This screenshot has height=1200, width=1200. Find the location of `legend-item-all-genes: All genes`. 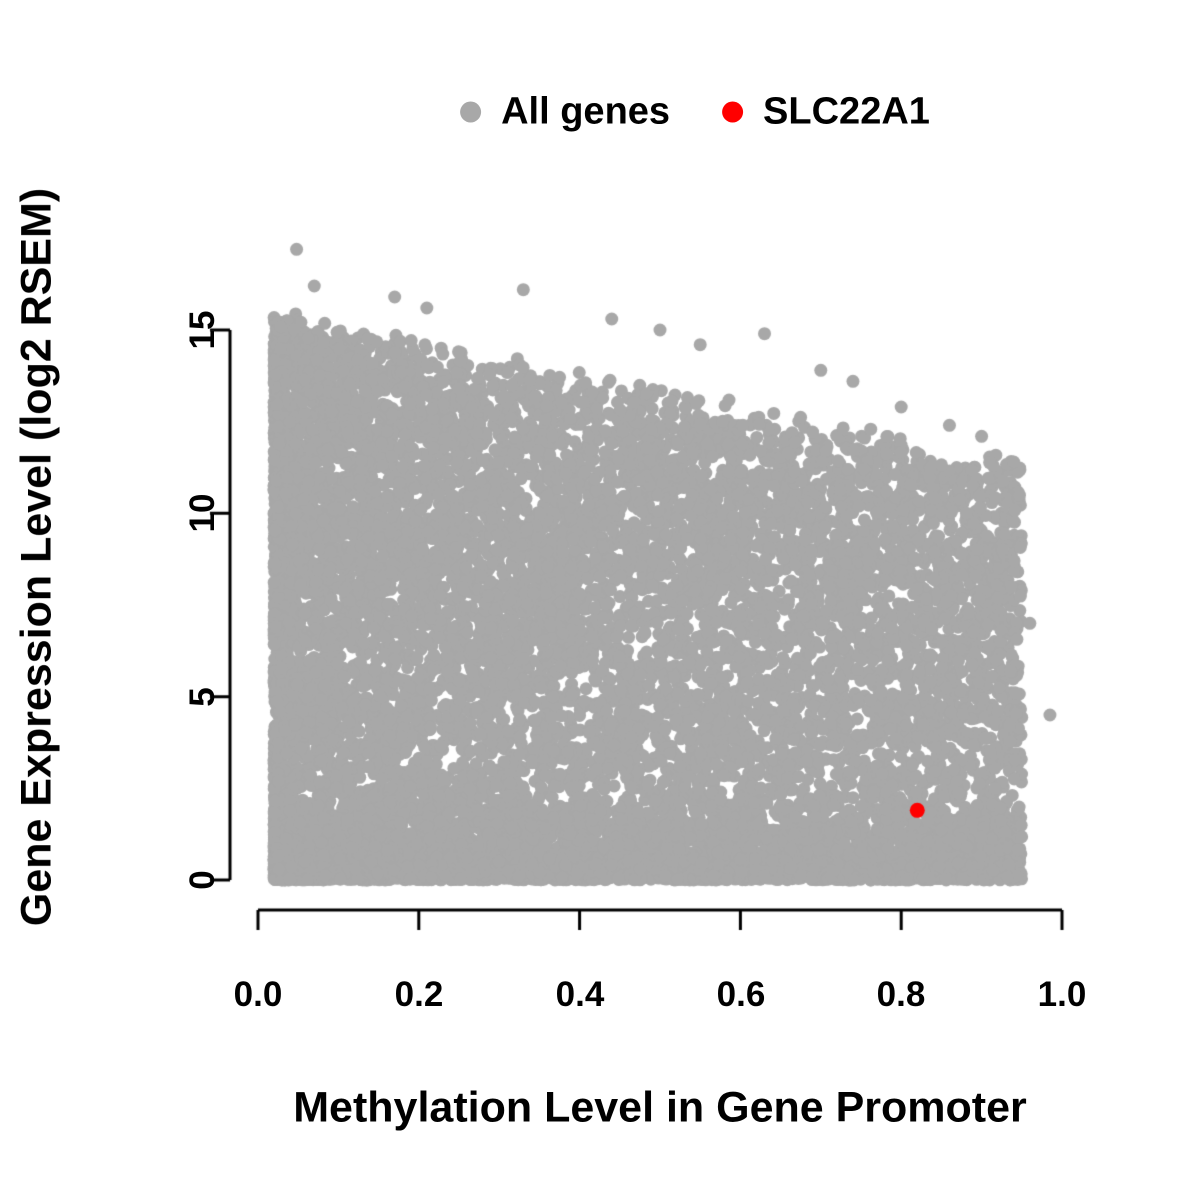

legend-item-all-genes: All genes is located at coordinates (565, 112).